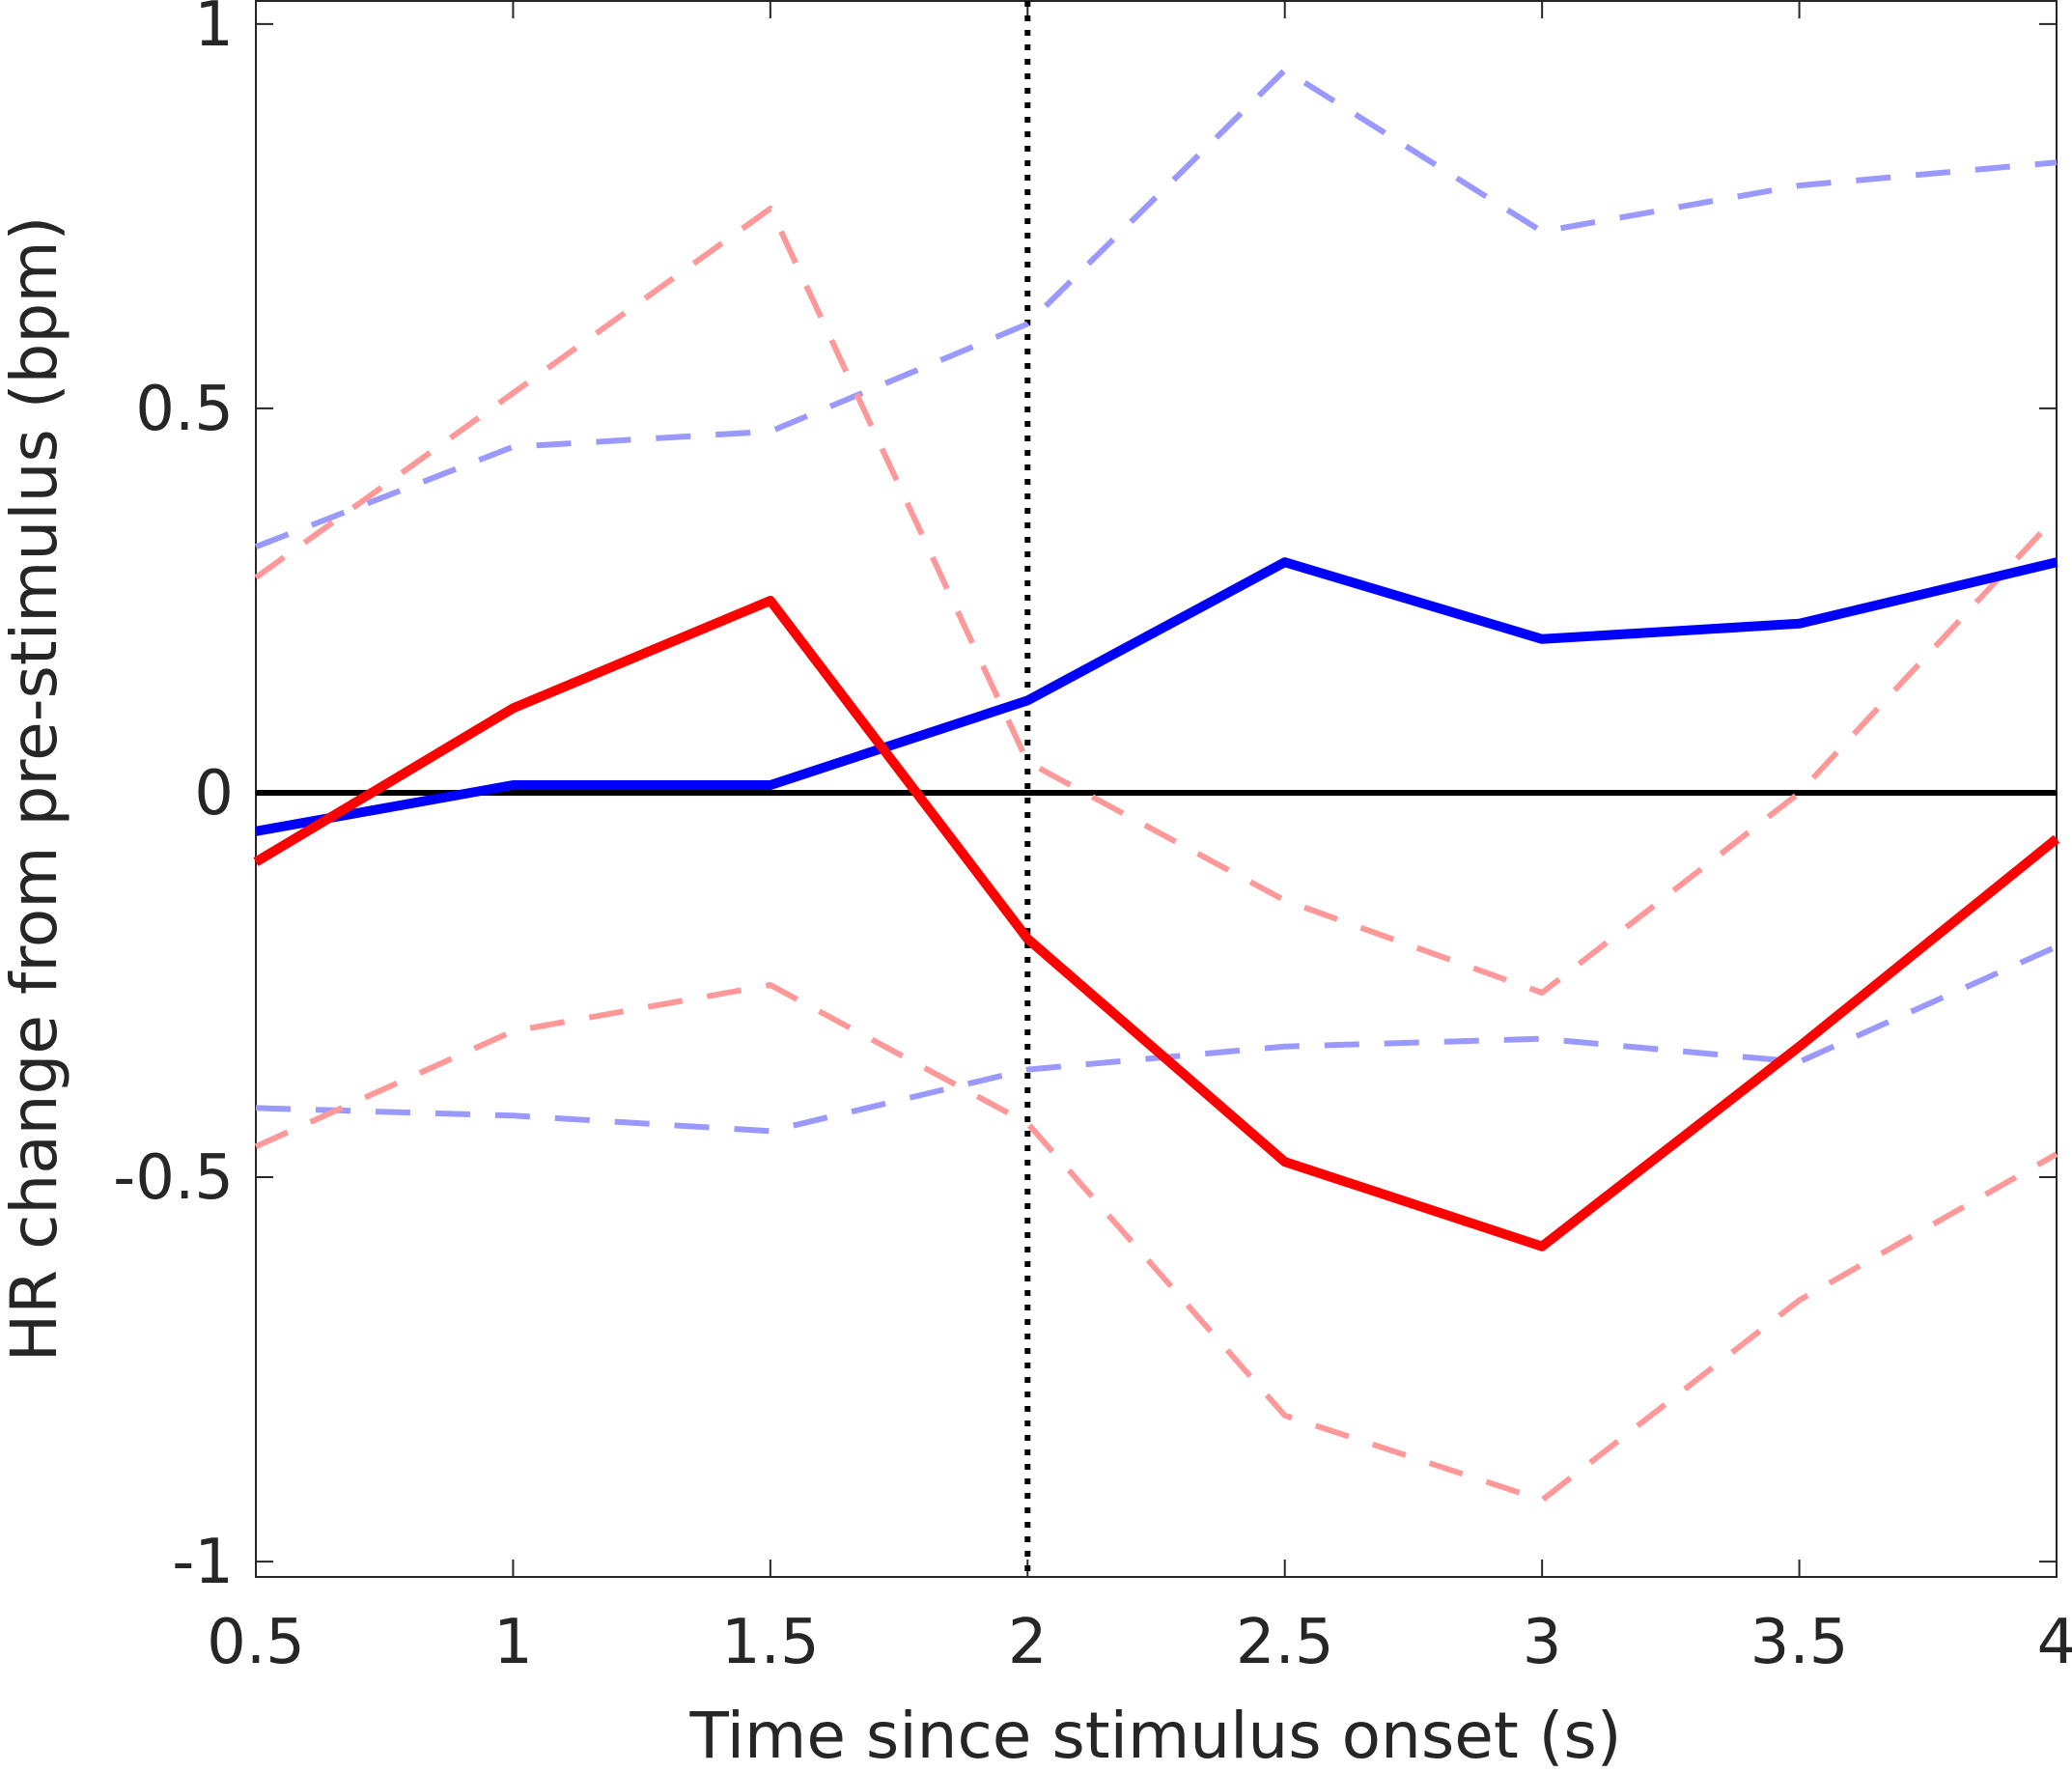  What do you see at coordinates (1028, 1643) in the screenshot?
I see `x-tick-label: 2` at bounding box center [1028, 1643].